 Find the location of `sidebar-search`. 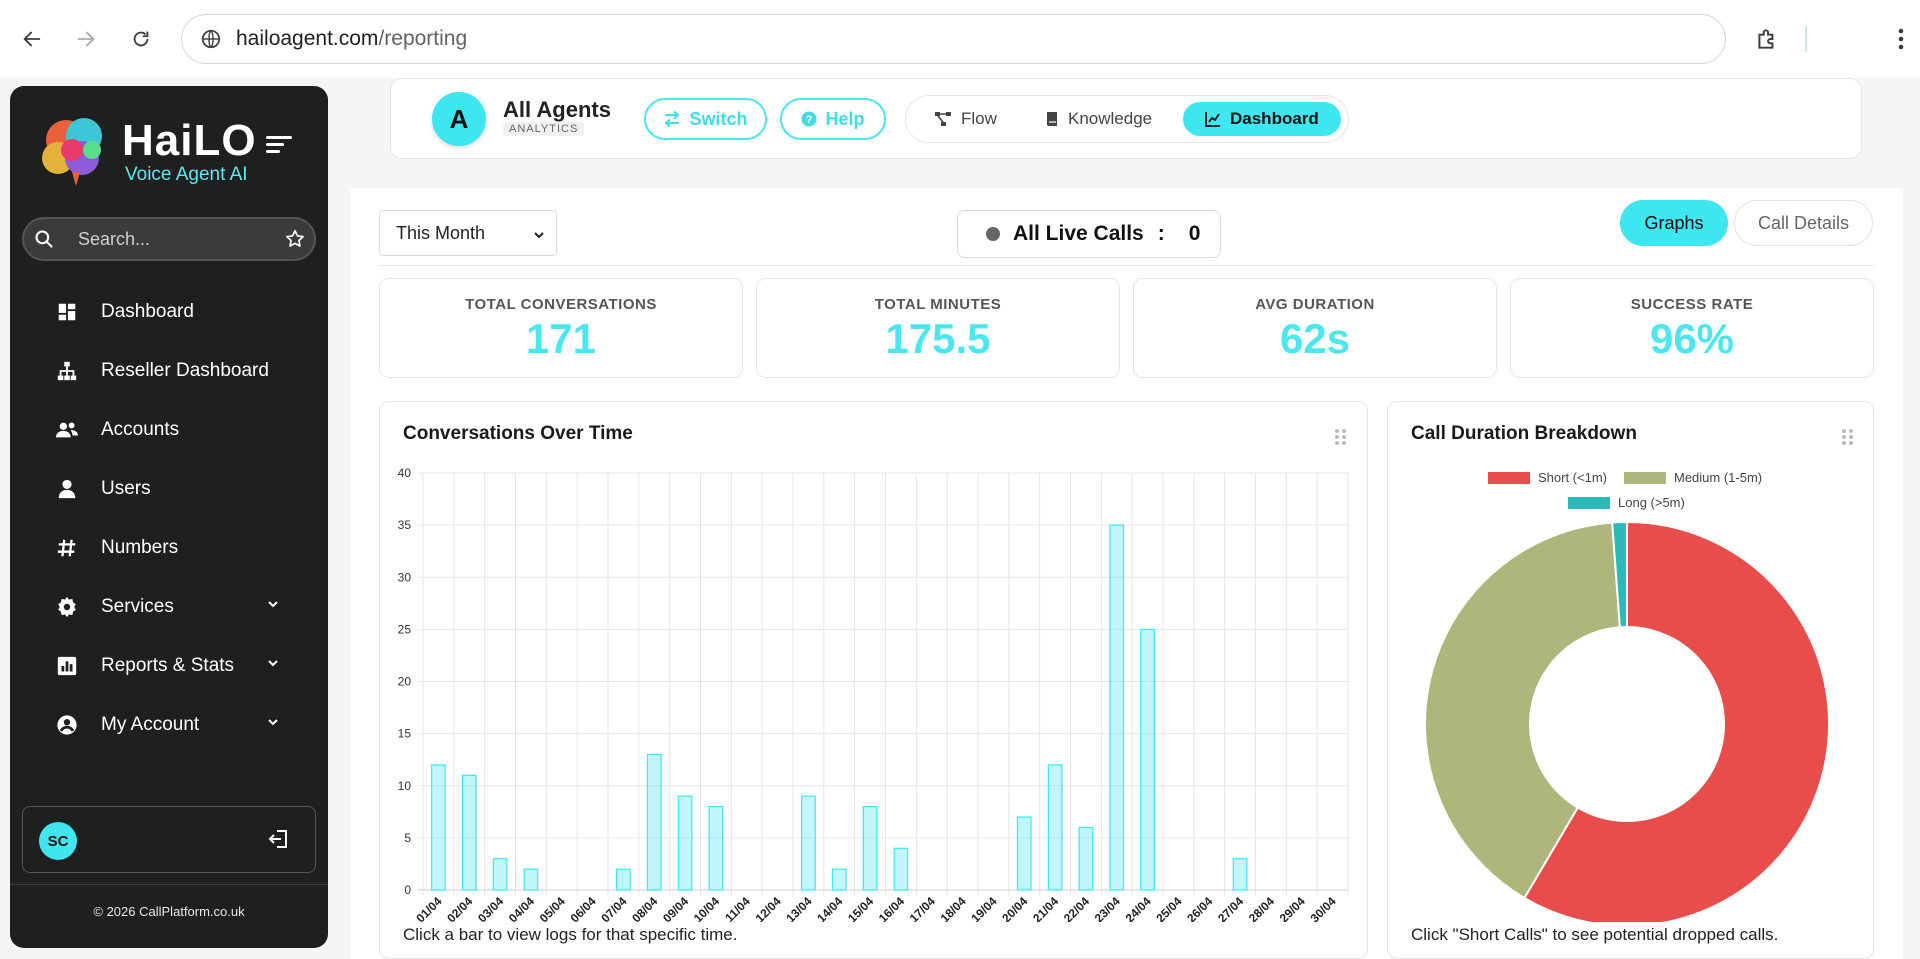

sidebar-search is located at coordinates (169, 239).